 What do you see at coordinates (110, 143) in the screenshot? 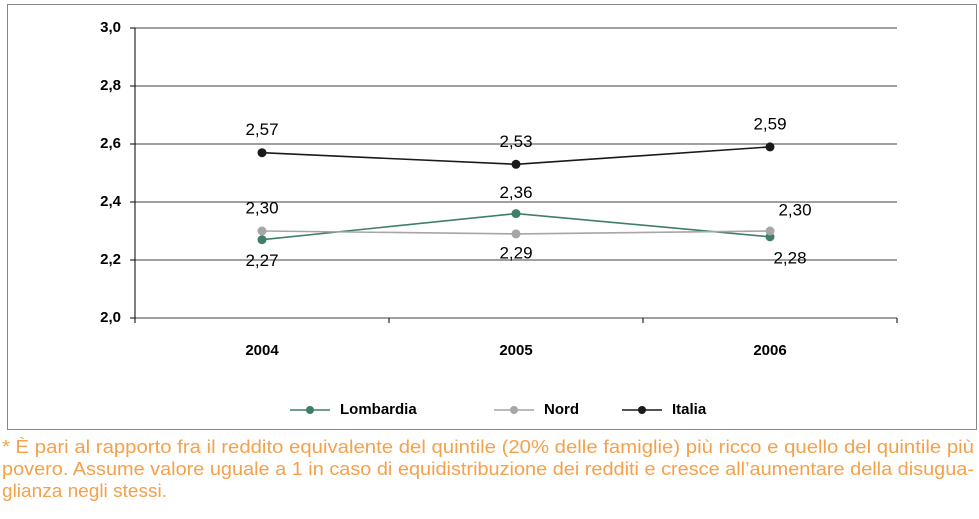
I see `y-tick-label: 2,6` at bounding box center [110, 143].